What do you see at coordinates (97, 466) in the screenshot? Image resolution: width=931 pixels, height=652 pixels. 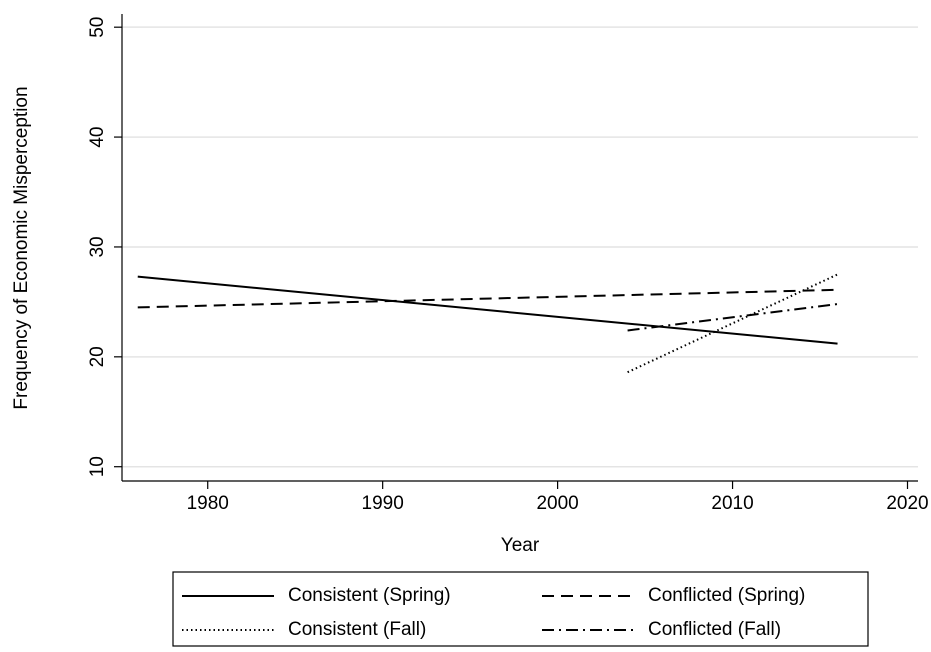 I see `y-tick-label: 10` at bounding box center [97, 466].